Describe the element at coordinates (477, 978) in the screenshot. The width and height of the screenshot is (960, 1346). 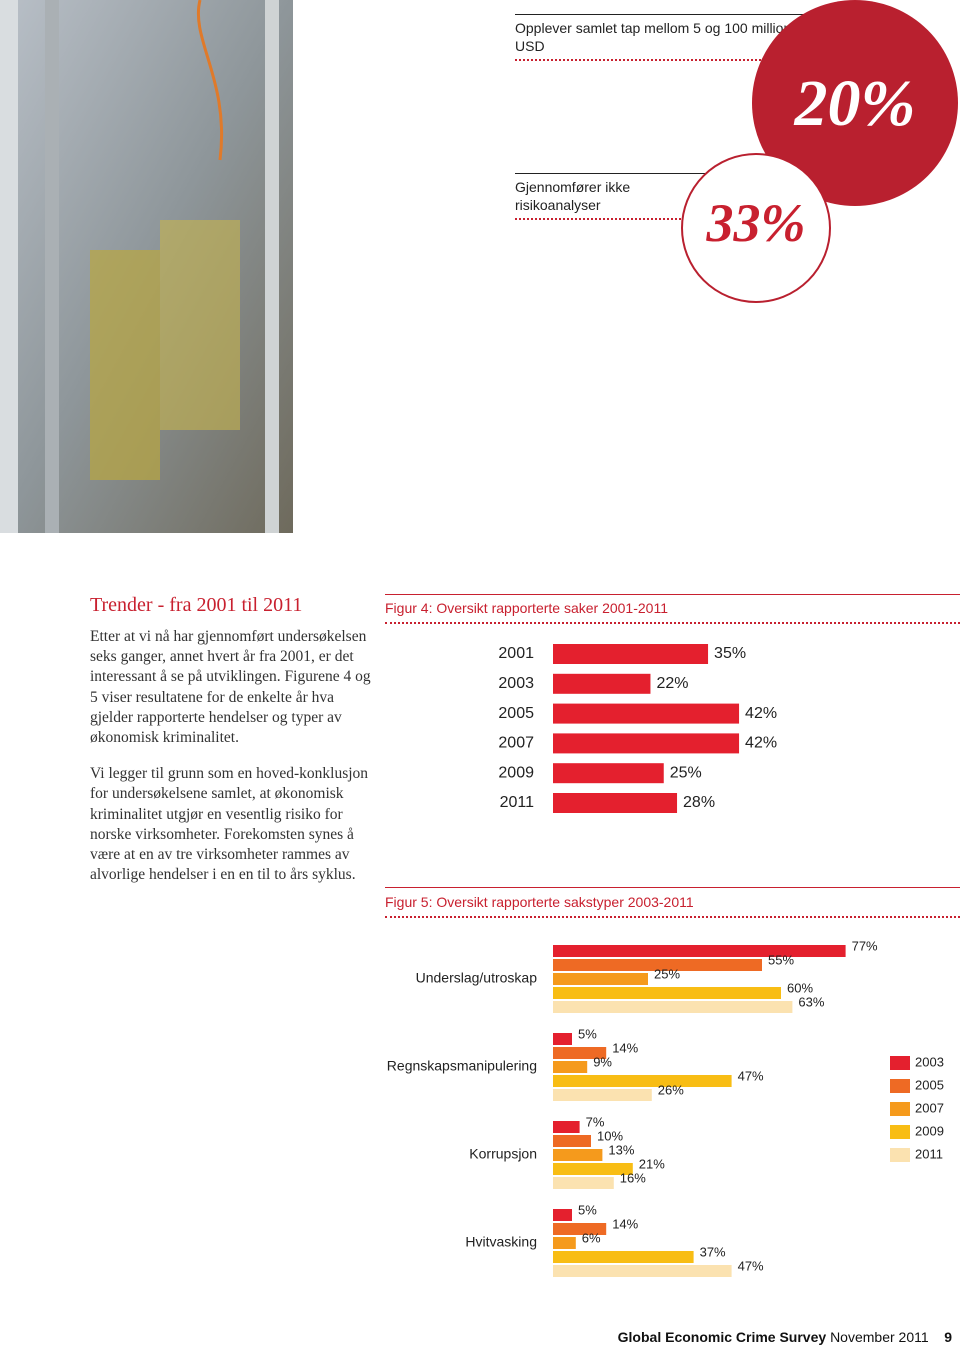
I see `category-label: Underslag/utroskap` at that location.